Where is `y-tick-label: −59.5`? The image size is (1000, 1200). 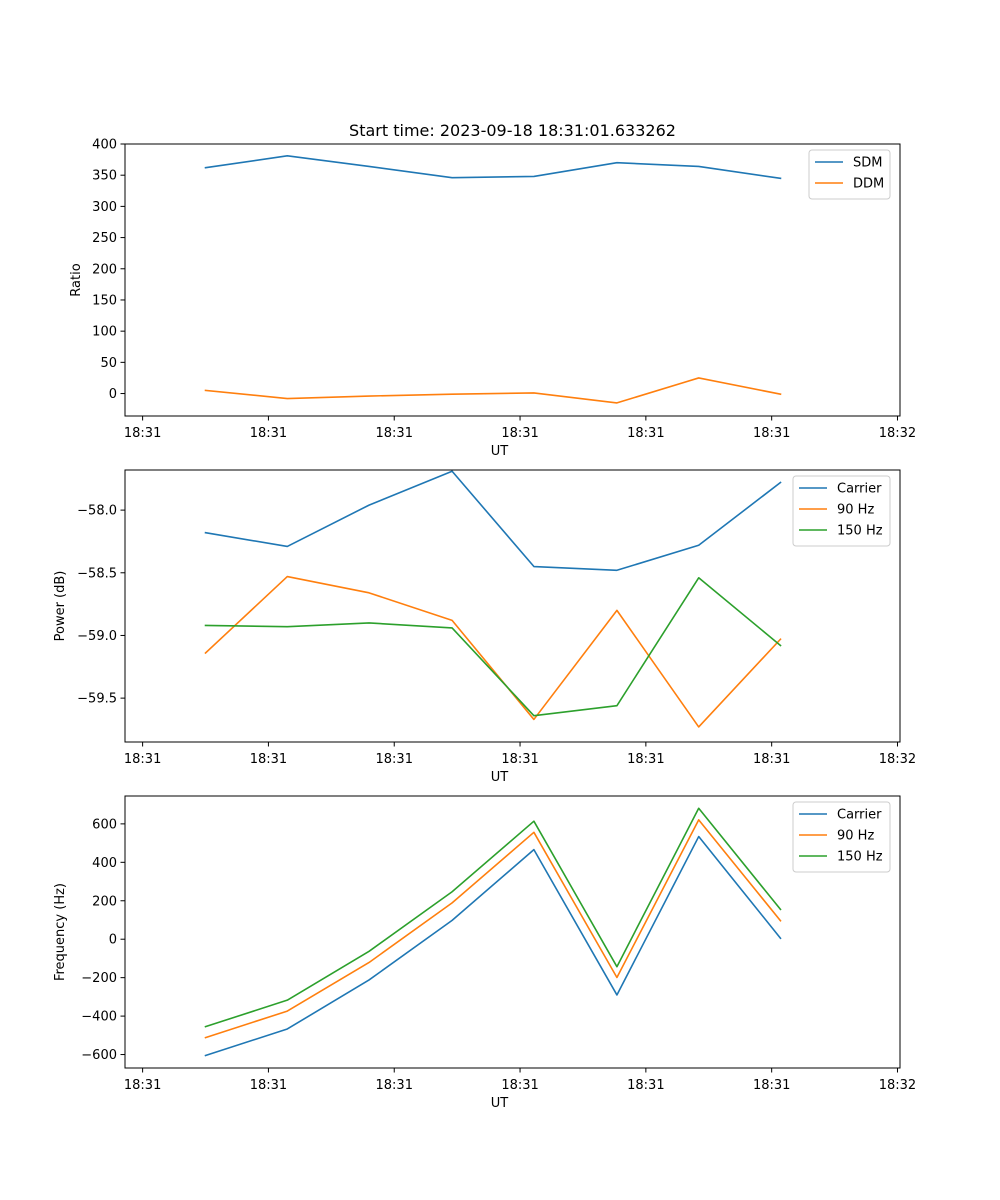
y-tick-label: −59.5 is located at coordinates (97, 699).